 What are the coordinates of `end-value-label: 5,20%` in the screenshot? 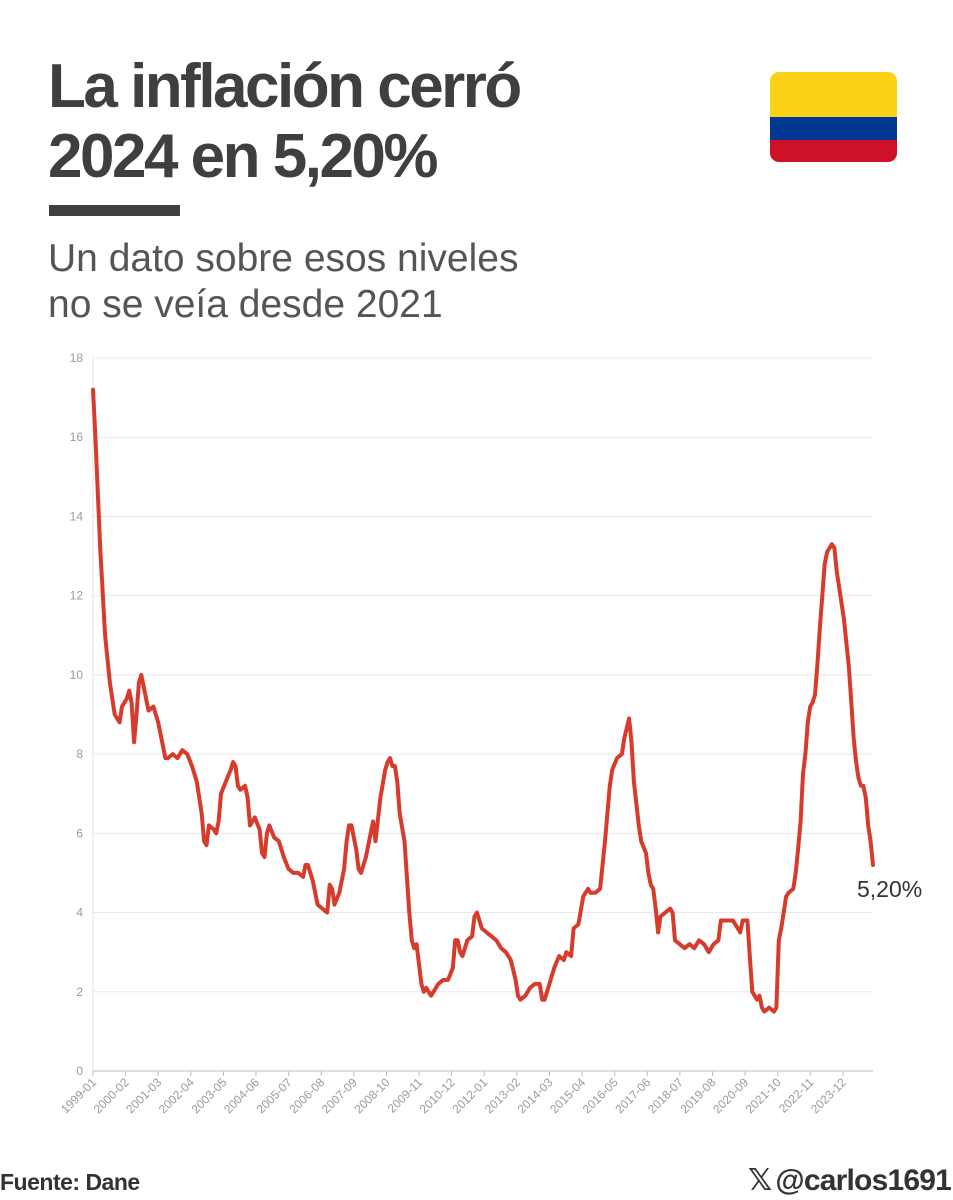 It's located at (889, 889).